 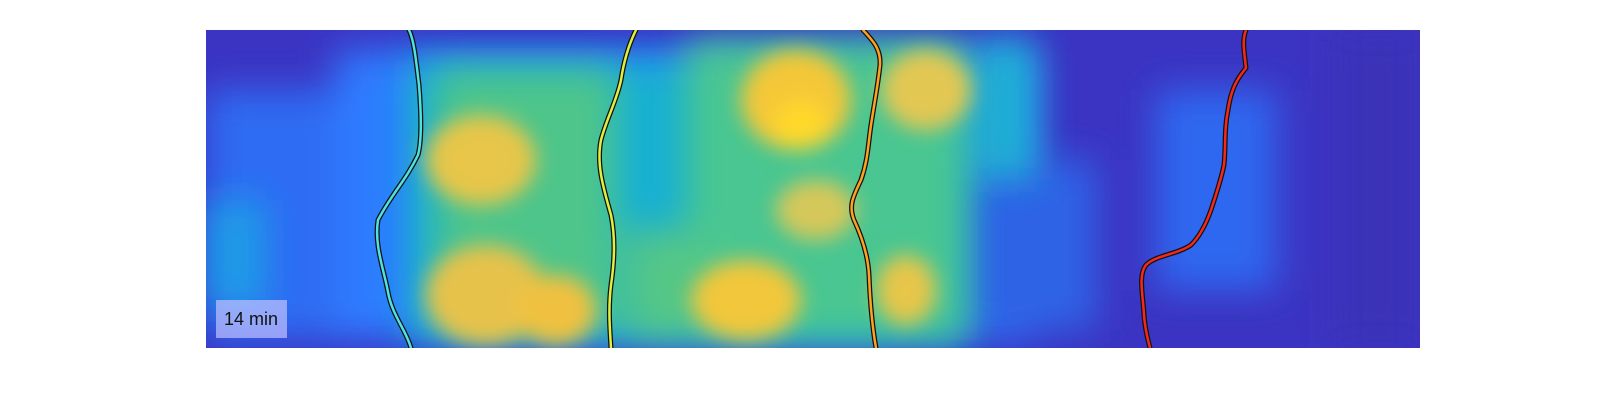 What do you see at coordinates (398, 189) in the screenshot?
I see `cyan-track` at bounding box center [398, 189].